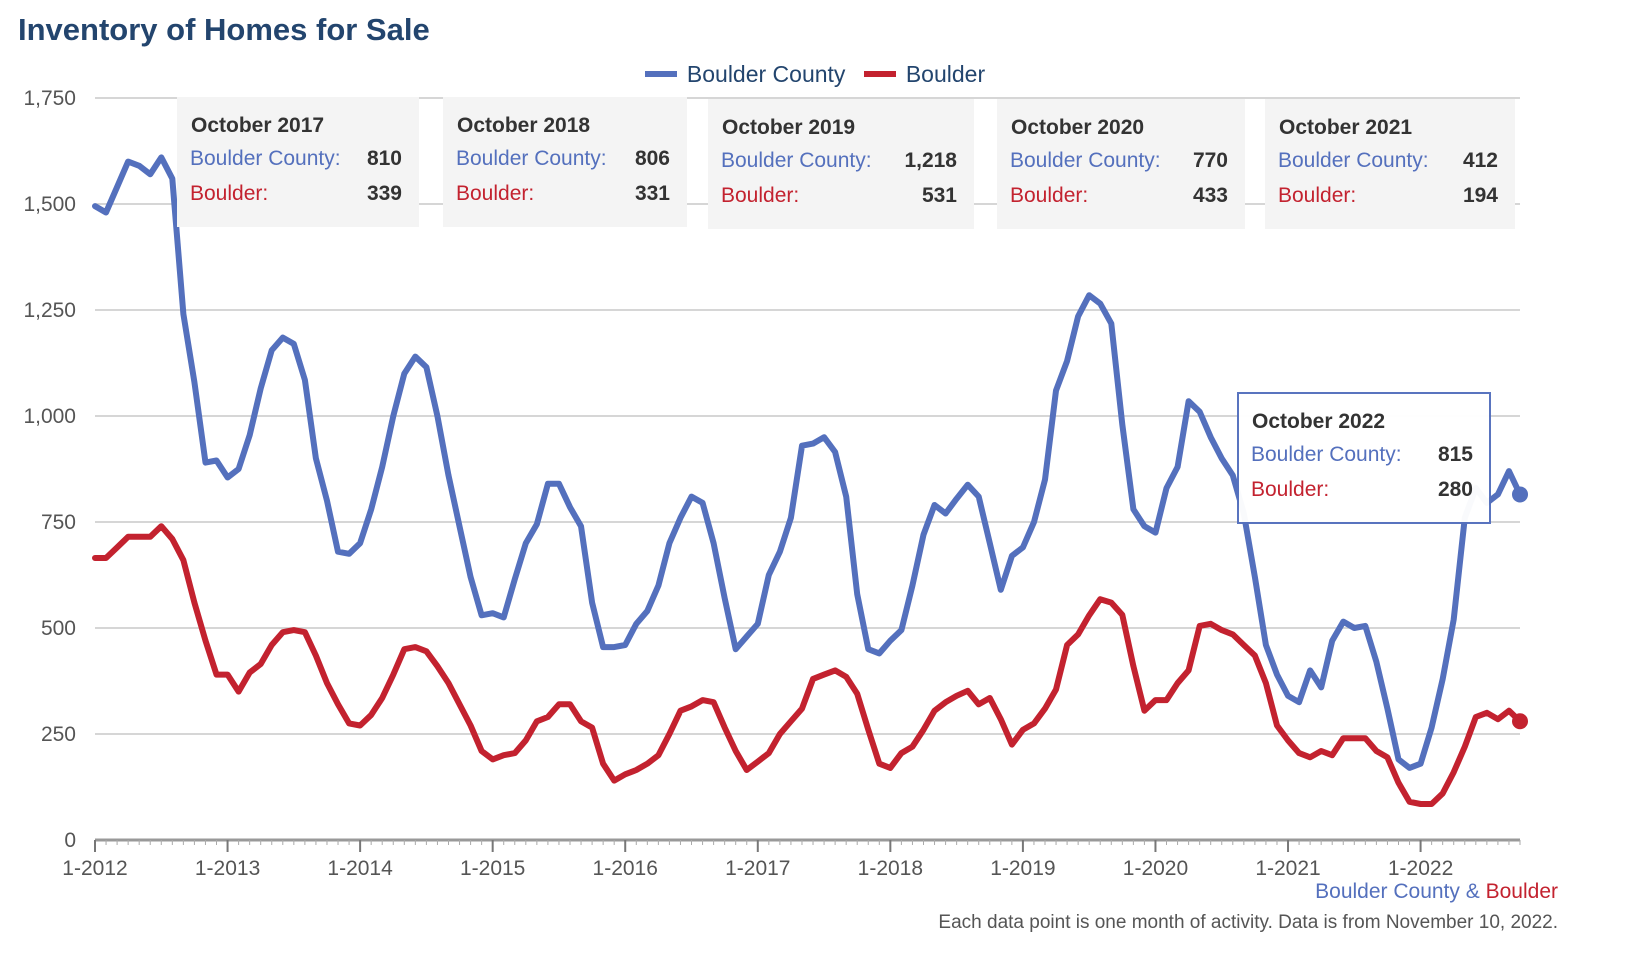 This screenshot has height=976, width=1630. Describe the element at coordinates (1287, 868) in the screenshot. I see `x-tick-label: 1-2021` at that location.